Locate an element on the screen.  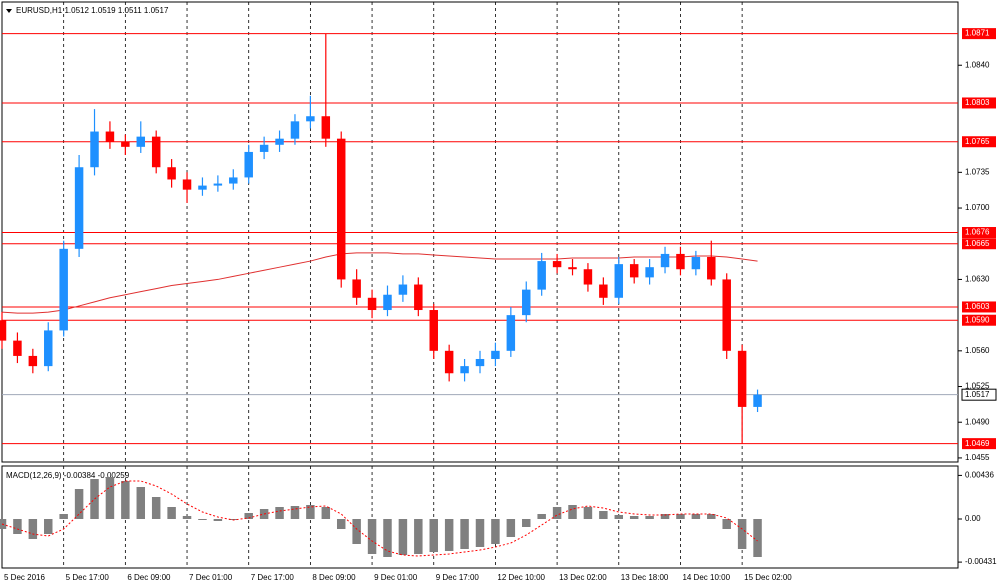
moving-average is located at coordinates (379, 283).